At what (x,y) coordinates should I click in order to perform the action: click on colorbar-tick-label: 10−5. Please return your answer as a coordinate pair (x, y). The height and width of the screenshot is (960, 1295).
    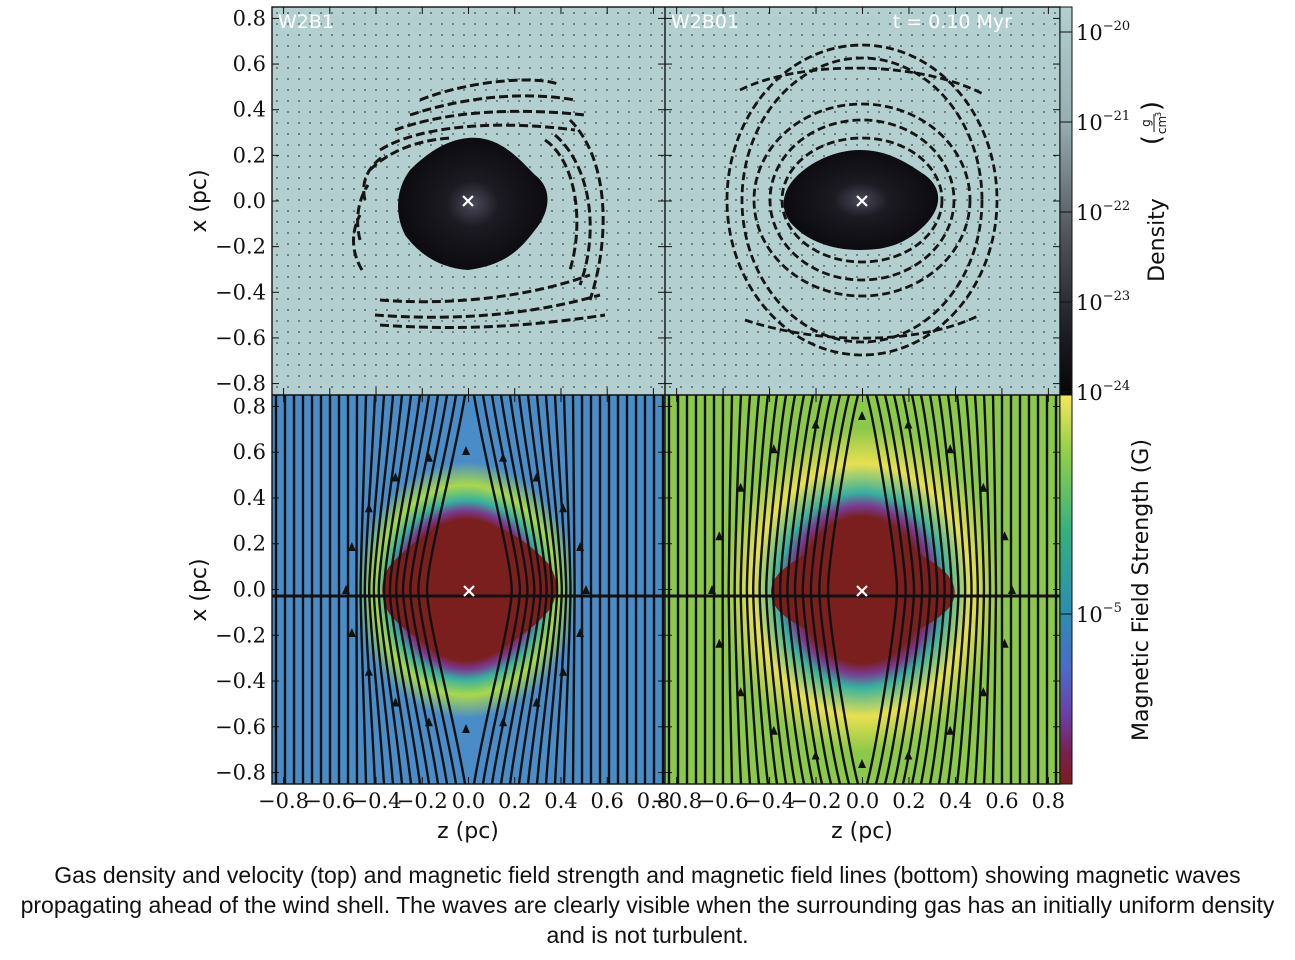
    Looking at the image, I should click on (1099, 614).